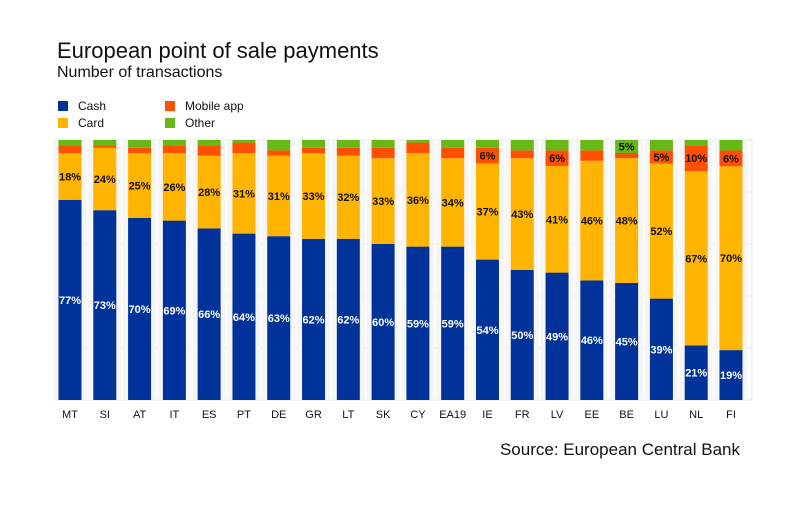 This screenshot has height=524, width=810. I want to click on data-label: 48%, so click(627, 222).